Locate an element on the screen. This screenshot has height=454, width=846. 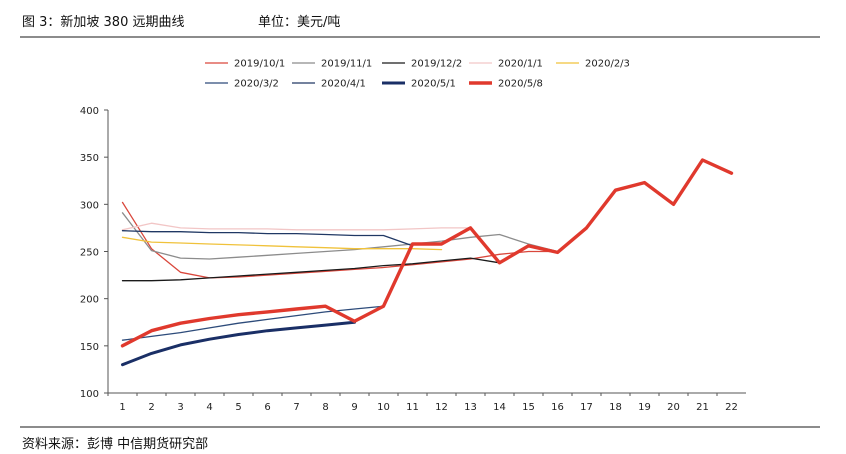
y-tick-label: 200 is located at coordinates (89, 300).